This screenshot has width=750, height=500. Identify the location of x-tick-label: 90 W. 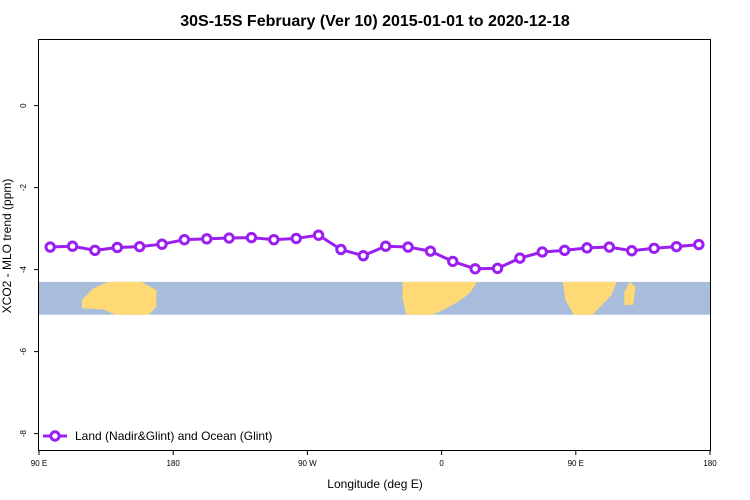
(307, 463).